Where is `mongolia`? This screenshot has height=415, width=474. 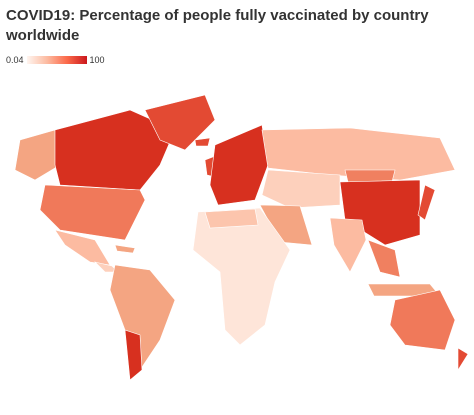
mongolia is located at coordinates (370, 176).